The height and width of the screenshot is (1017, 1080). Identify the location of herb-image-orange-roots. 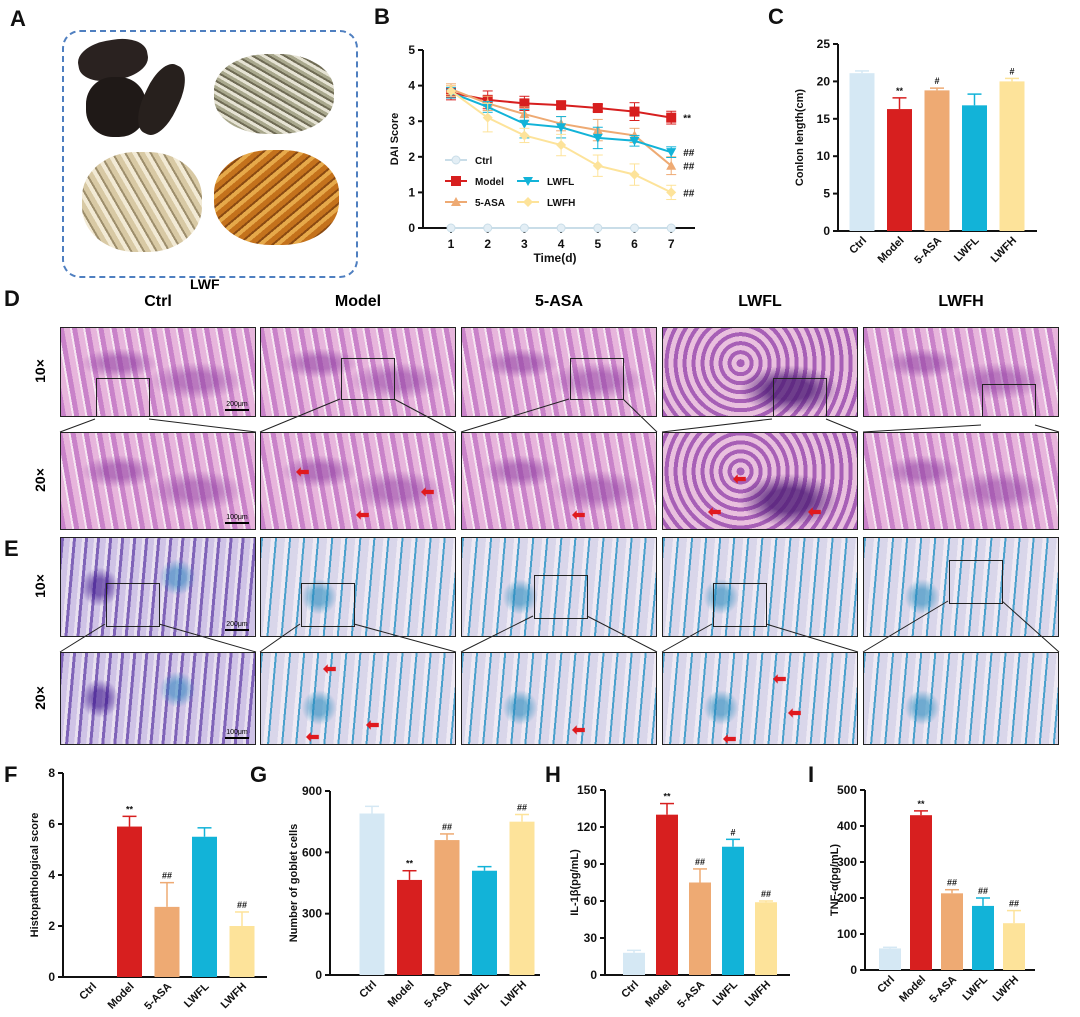
(276, 197).